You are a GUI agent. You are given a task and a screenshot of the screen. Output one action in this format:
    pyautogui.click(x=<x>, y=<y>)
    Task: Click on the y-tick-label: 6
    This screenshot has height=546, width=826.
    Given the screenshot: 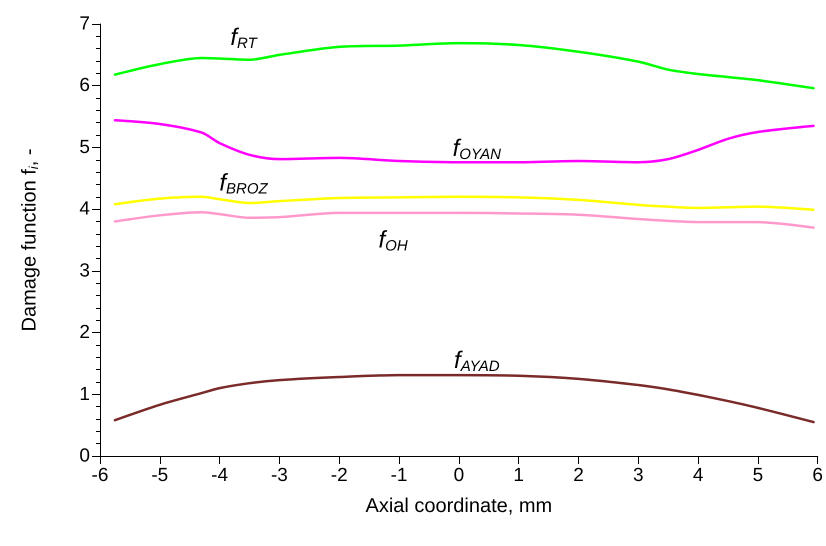 What is the action you would take?
    pyautogui.click(x=84, y=85)
    